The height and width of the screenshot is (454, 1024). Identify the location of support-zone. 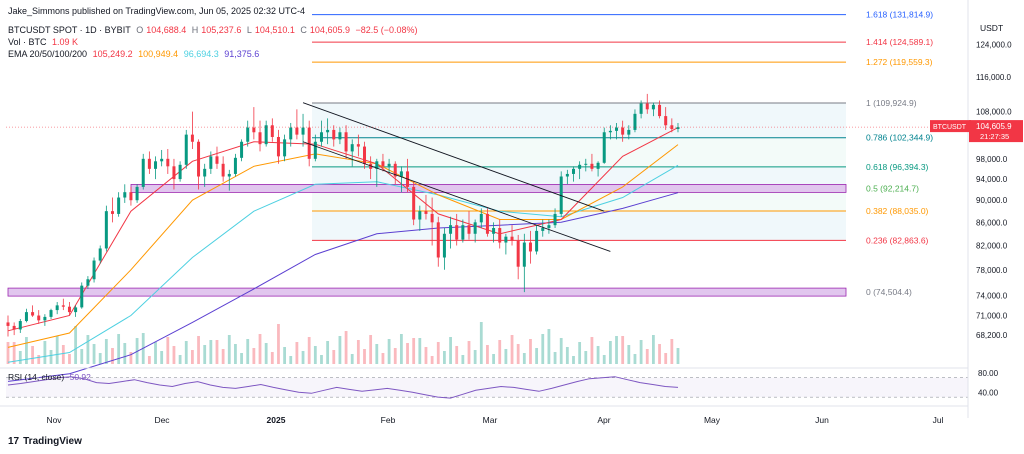
(427, 292).